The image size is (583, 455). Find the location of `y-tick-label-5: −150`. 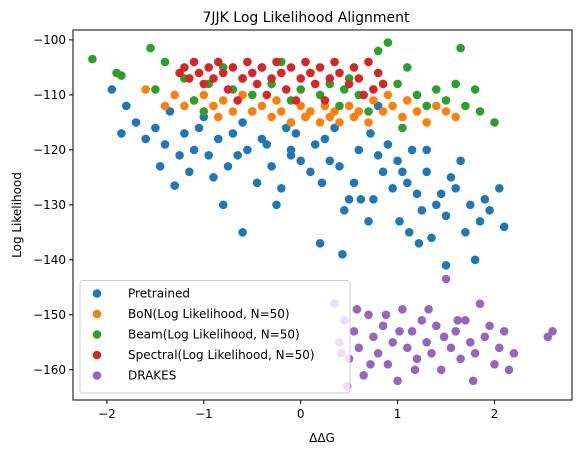

y-tick-label-5: −150 is located at coordinates (49, 315).